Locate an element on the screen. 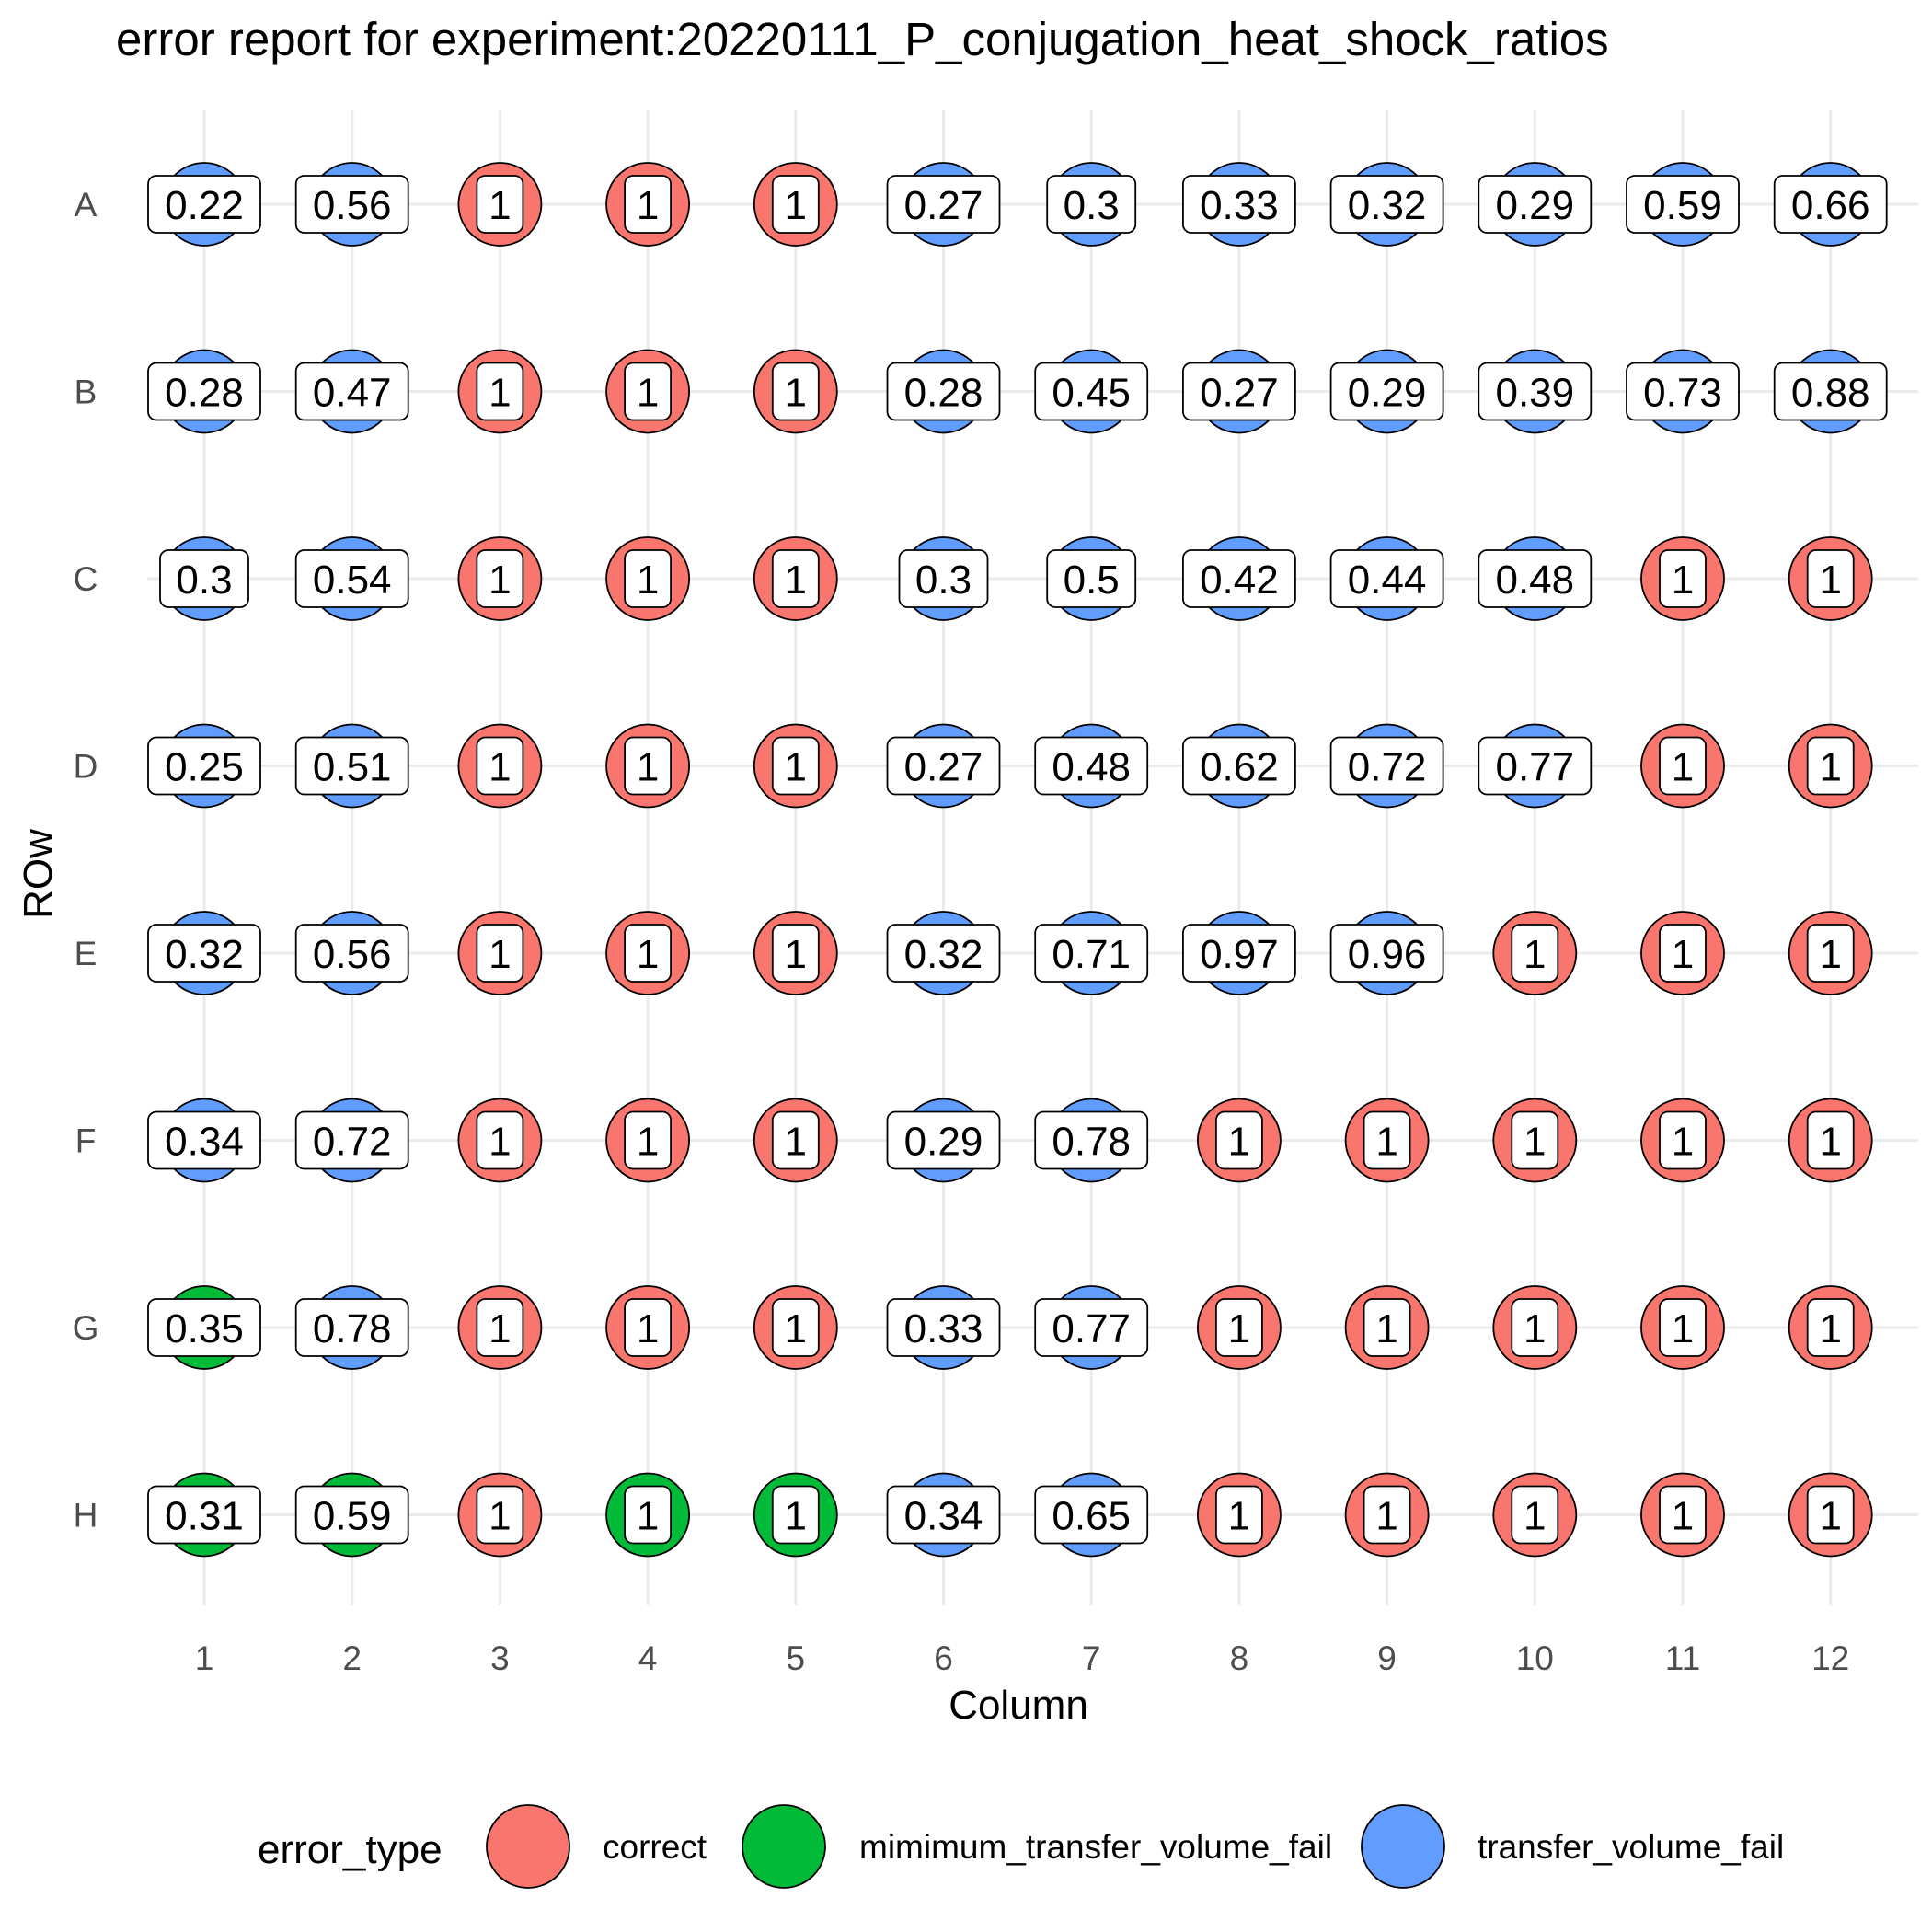 The height and width of the screenshot is (1932, 1932). y-tick-label: H is located at coordinates (86, 1516).